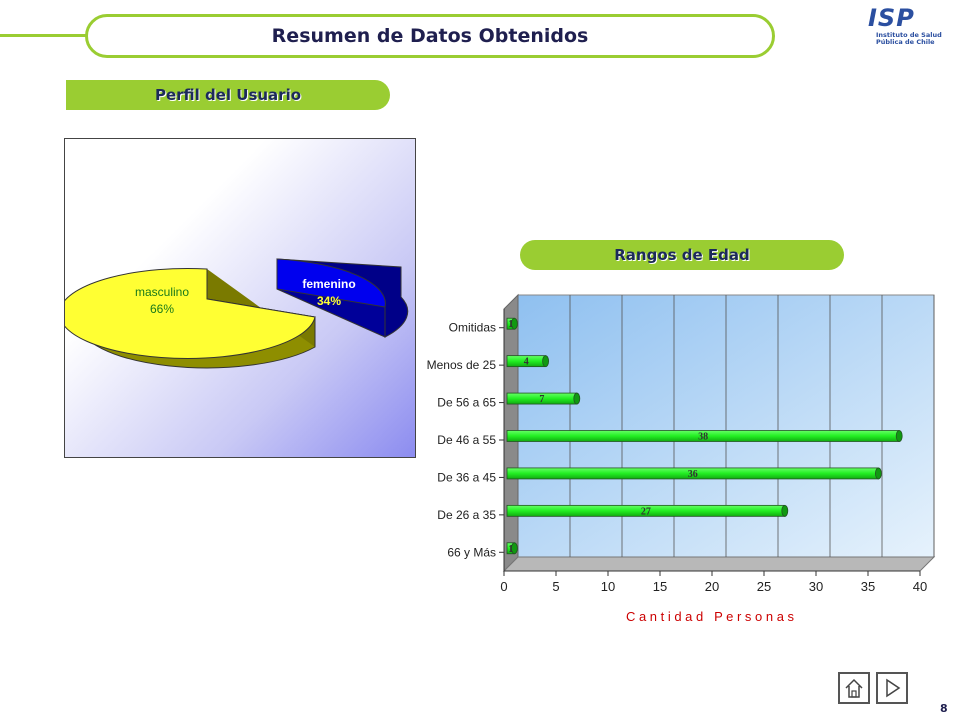  I want to click on bar-category-label: Menos de 25, so click(462, 365).